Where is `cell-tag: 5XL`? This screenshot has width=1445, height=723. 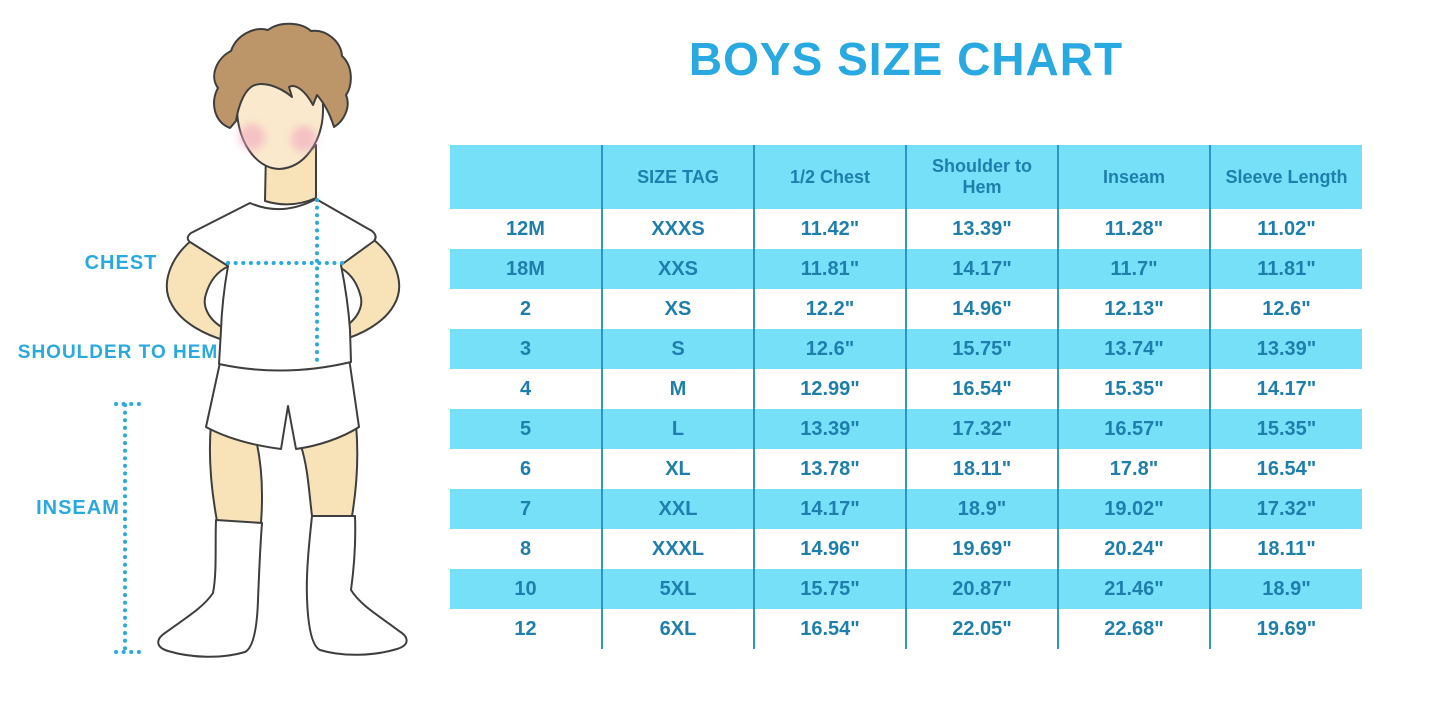
cell-tag: 5XL is located at coordinates (677, 589).